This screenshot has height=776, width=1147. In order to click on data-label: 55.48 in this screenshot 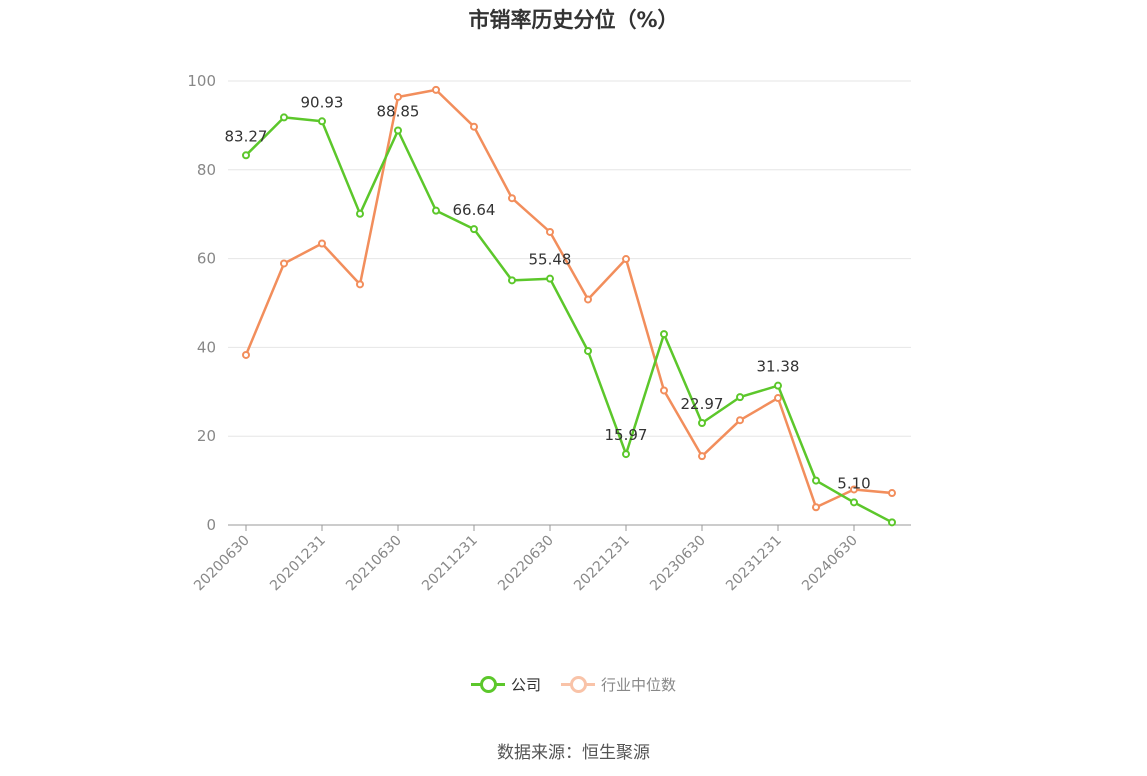, I will do `click(550, 260)`.